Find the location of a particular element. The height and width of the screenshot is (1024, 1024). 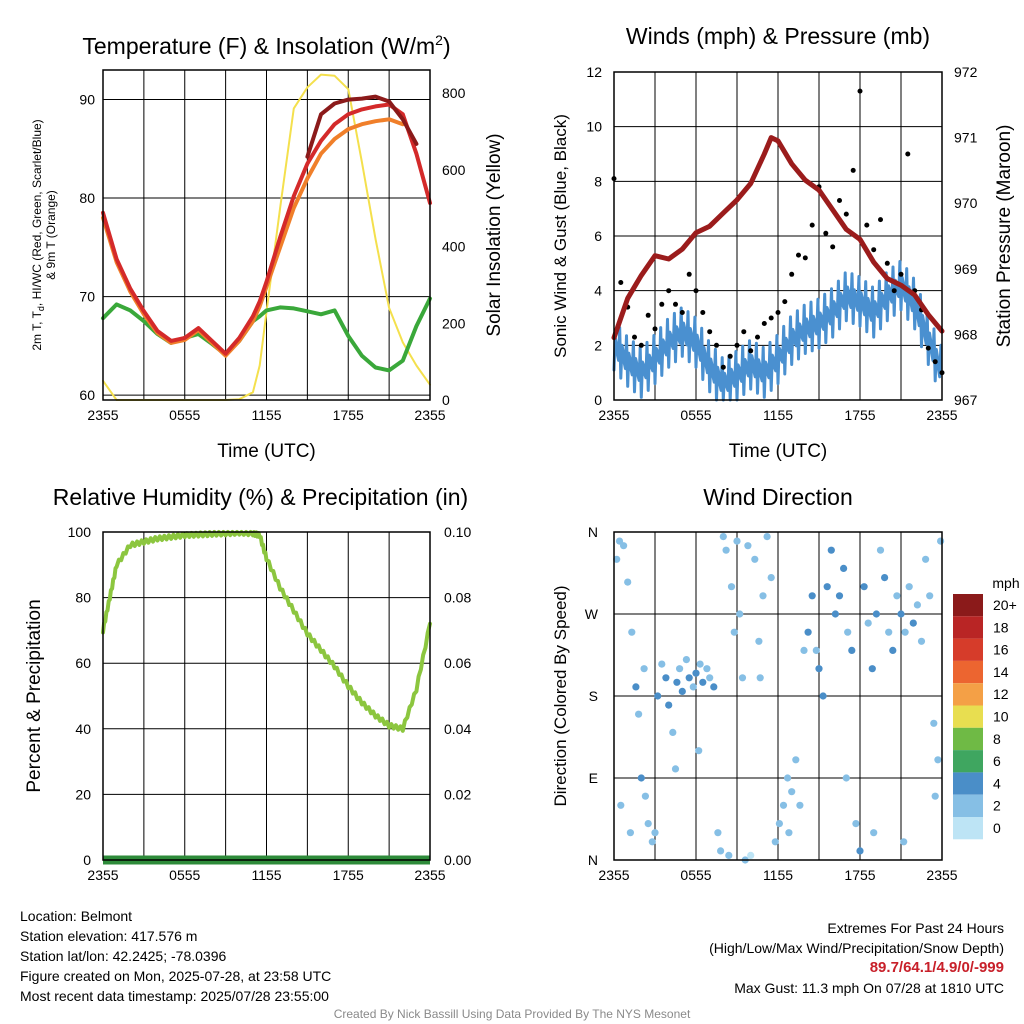

rh-left-tick-label: 80 is located at coordinates (83, 598).